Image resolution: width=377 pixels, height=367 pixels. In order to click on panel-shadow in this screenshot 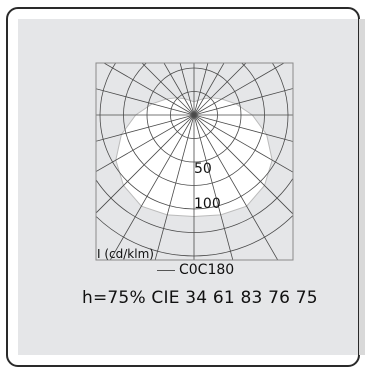, I will do `click(362, 187)`.